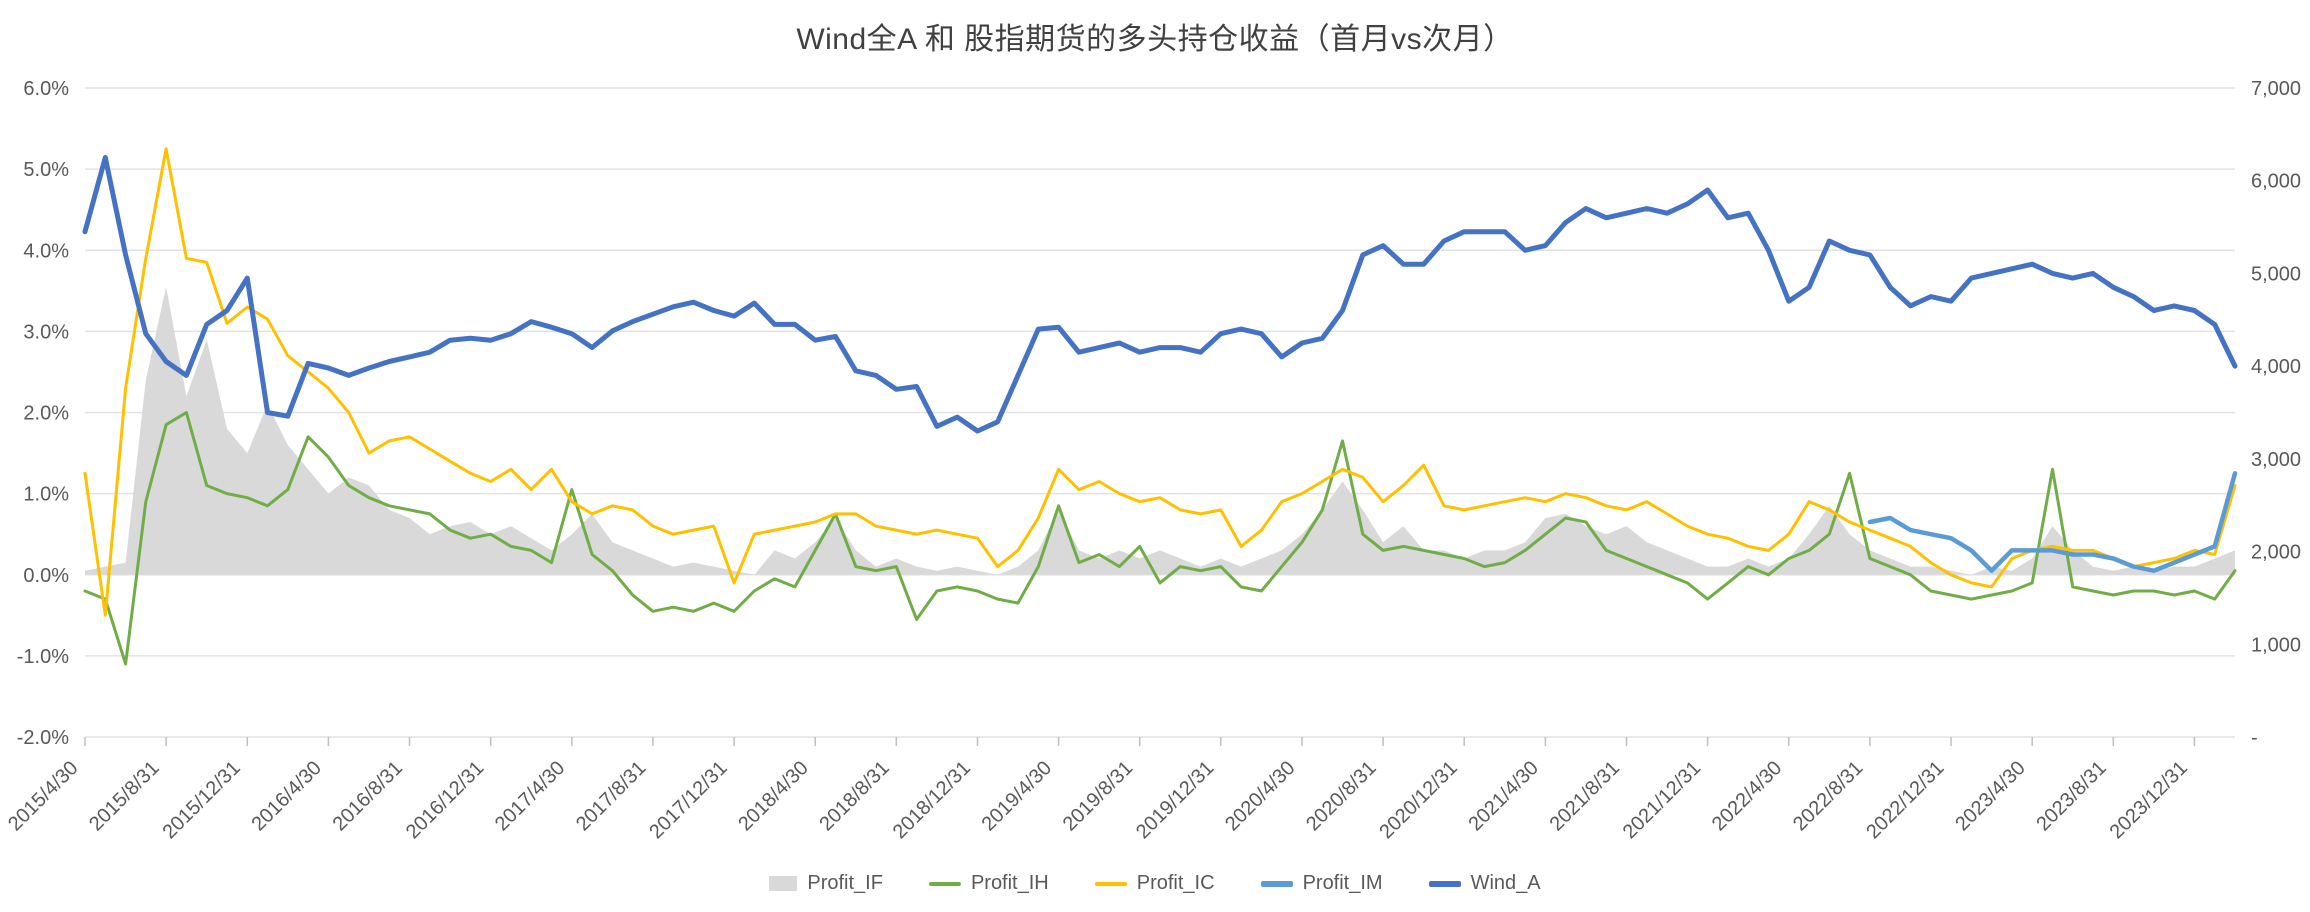  I want to click on x-axis-label: 2016/4/30, so click(286, 796).